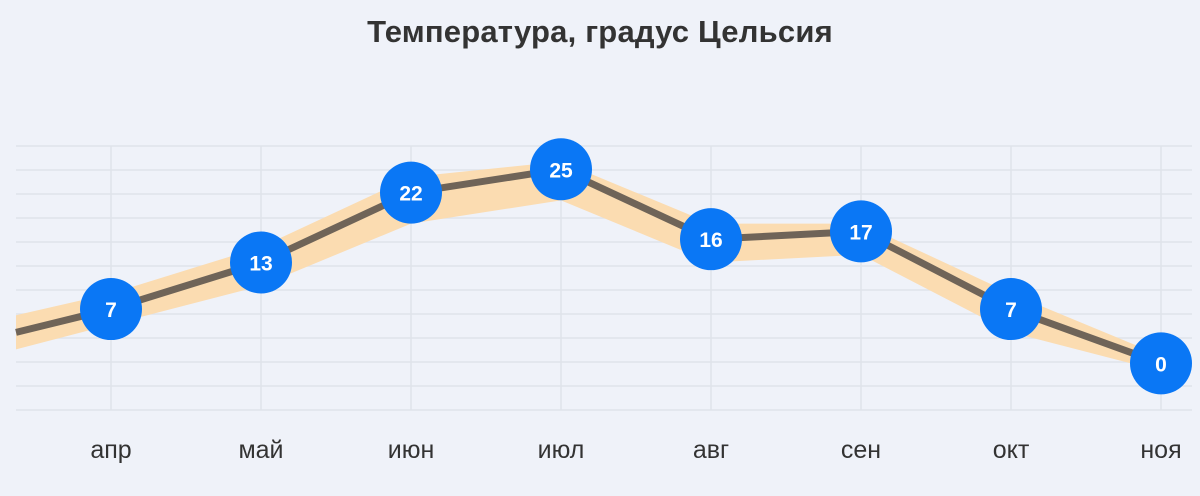 The width and height of the screenshot is (1200, 496). What do you see at coordinates (711, 450) in the screenshot?
I see `x-tick-label: авг` at bounding box center [711, 450].